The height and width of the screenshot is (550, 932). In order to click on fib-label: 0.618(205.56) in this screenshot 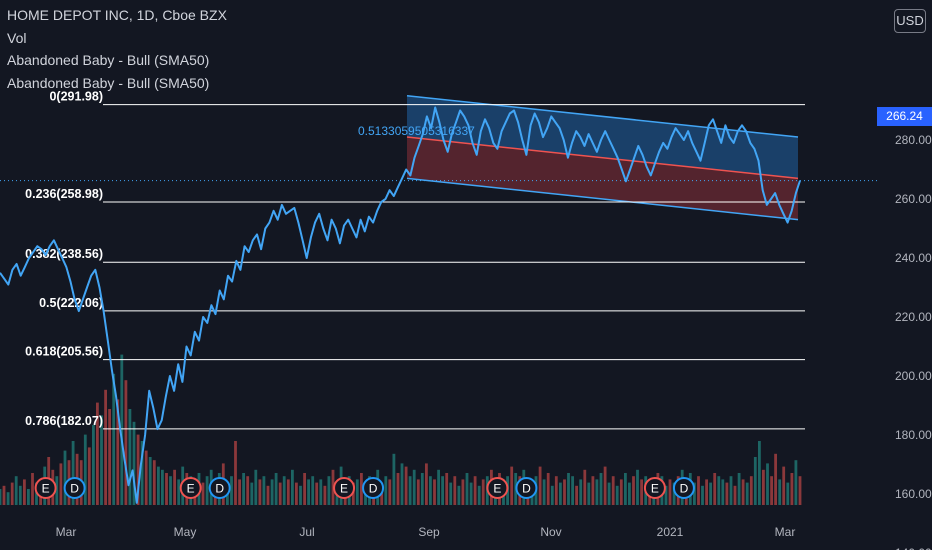, I will do `click(64, 352)`.